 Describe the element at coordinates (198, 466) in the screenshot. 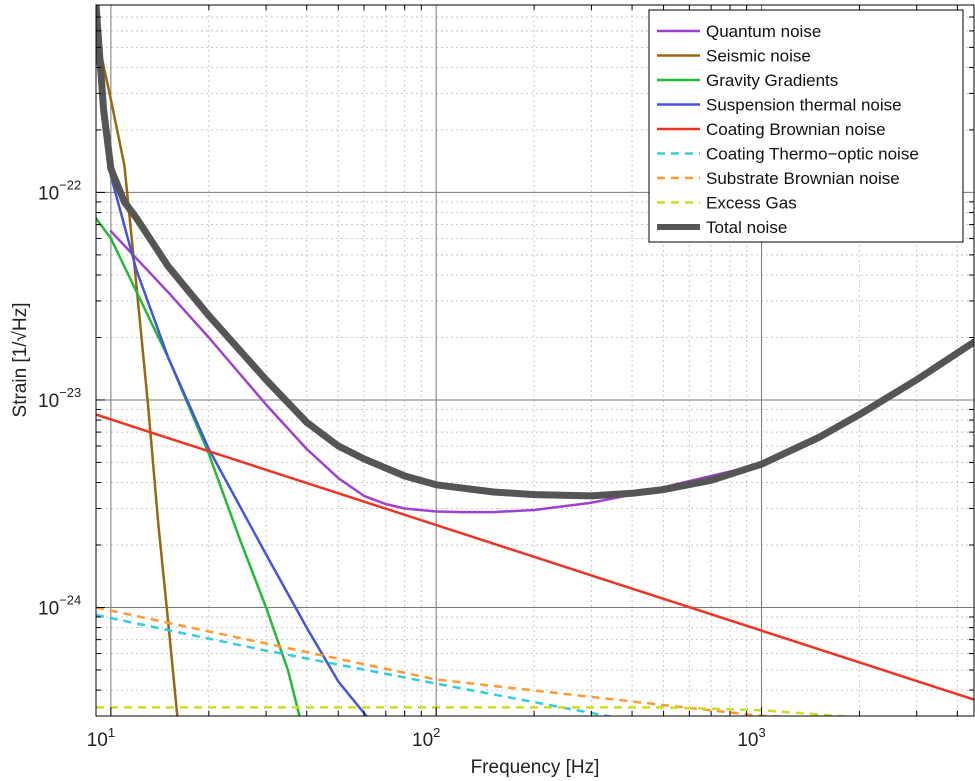

I see `series-line-gravity-gradients` at that location.